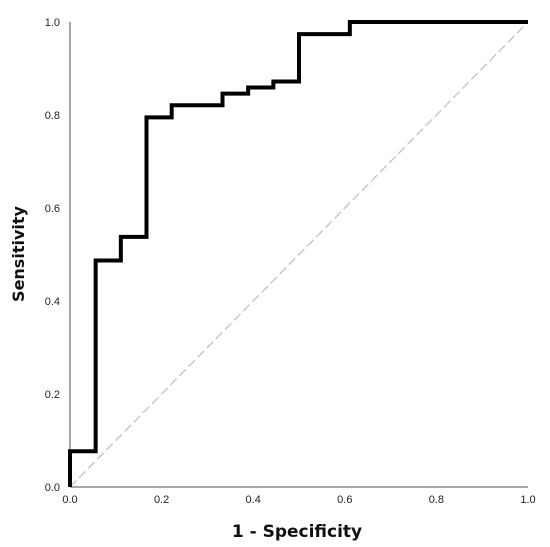  Describe the element at coordinates (253, 500) in the screenshot. I see `x-tick-label: 0.4` at that location.